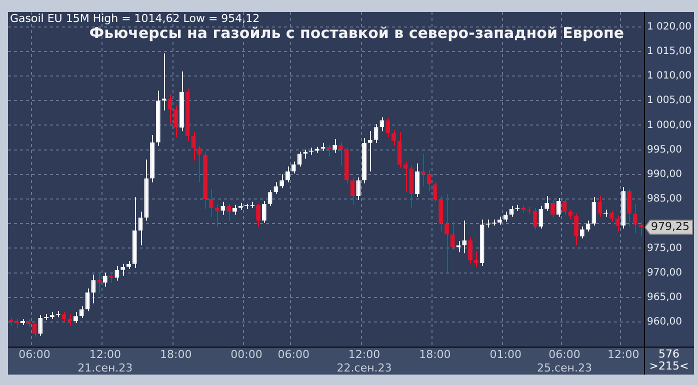  What do you see at coordinates (664, 174) in the screenshot?
I see `y-tick-label: 990,00` at bounding box center [664, 174].